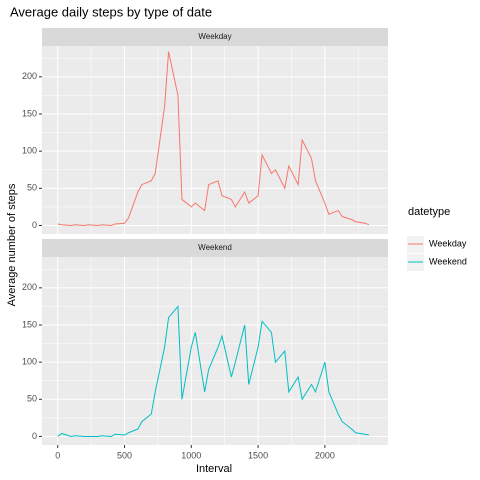 The height and width of the screenshot is (480, 480). I want to click on x-axis-label: Interval, so click(214, 469).